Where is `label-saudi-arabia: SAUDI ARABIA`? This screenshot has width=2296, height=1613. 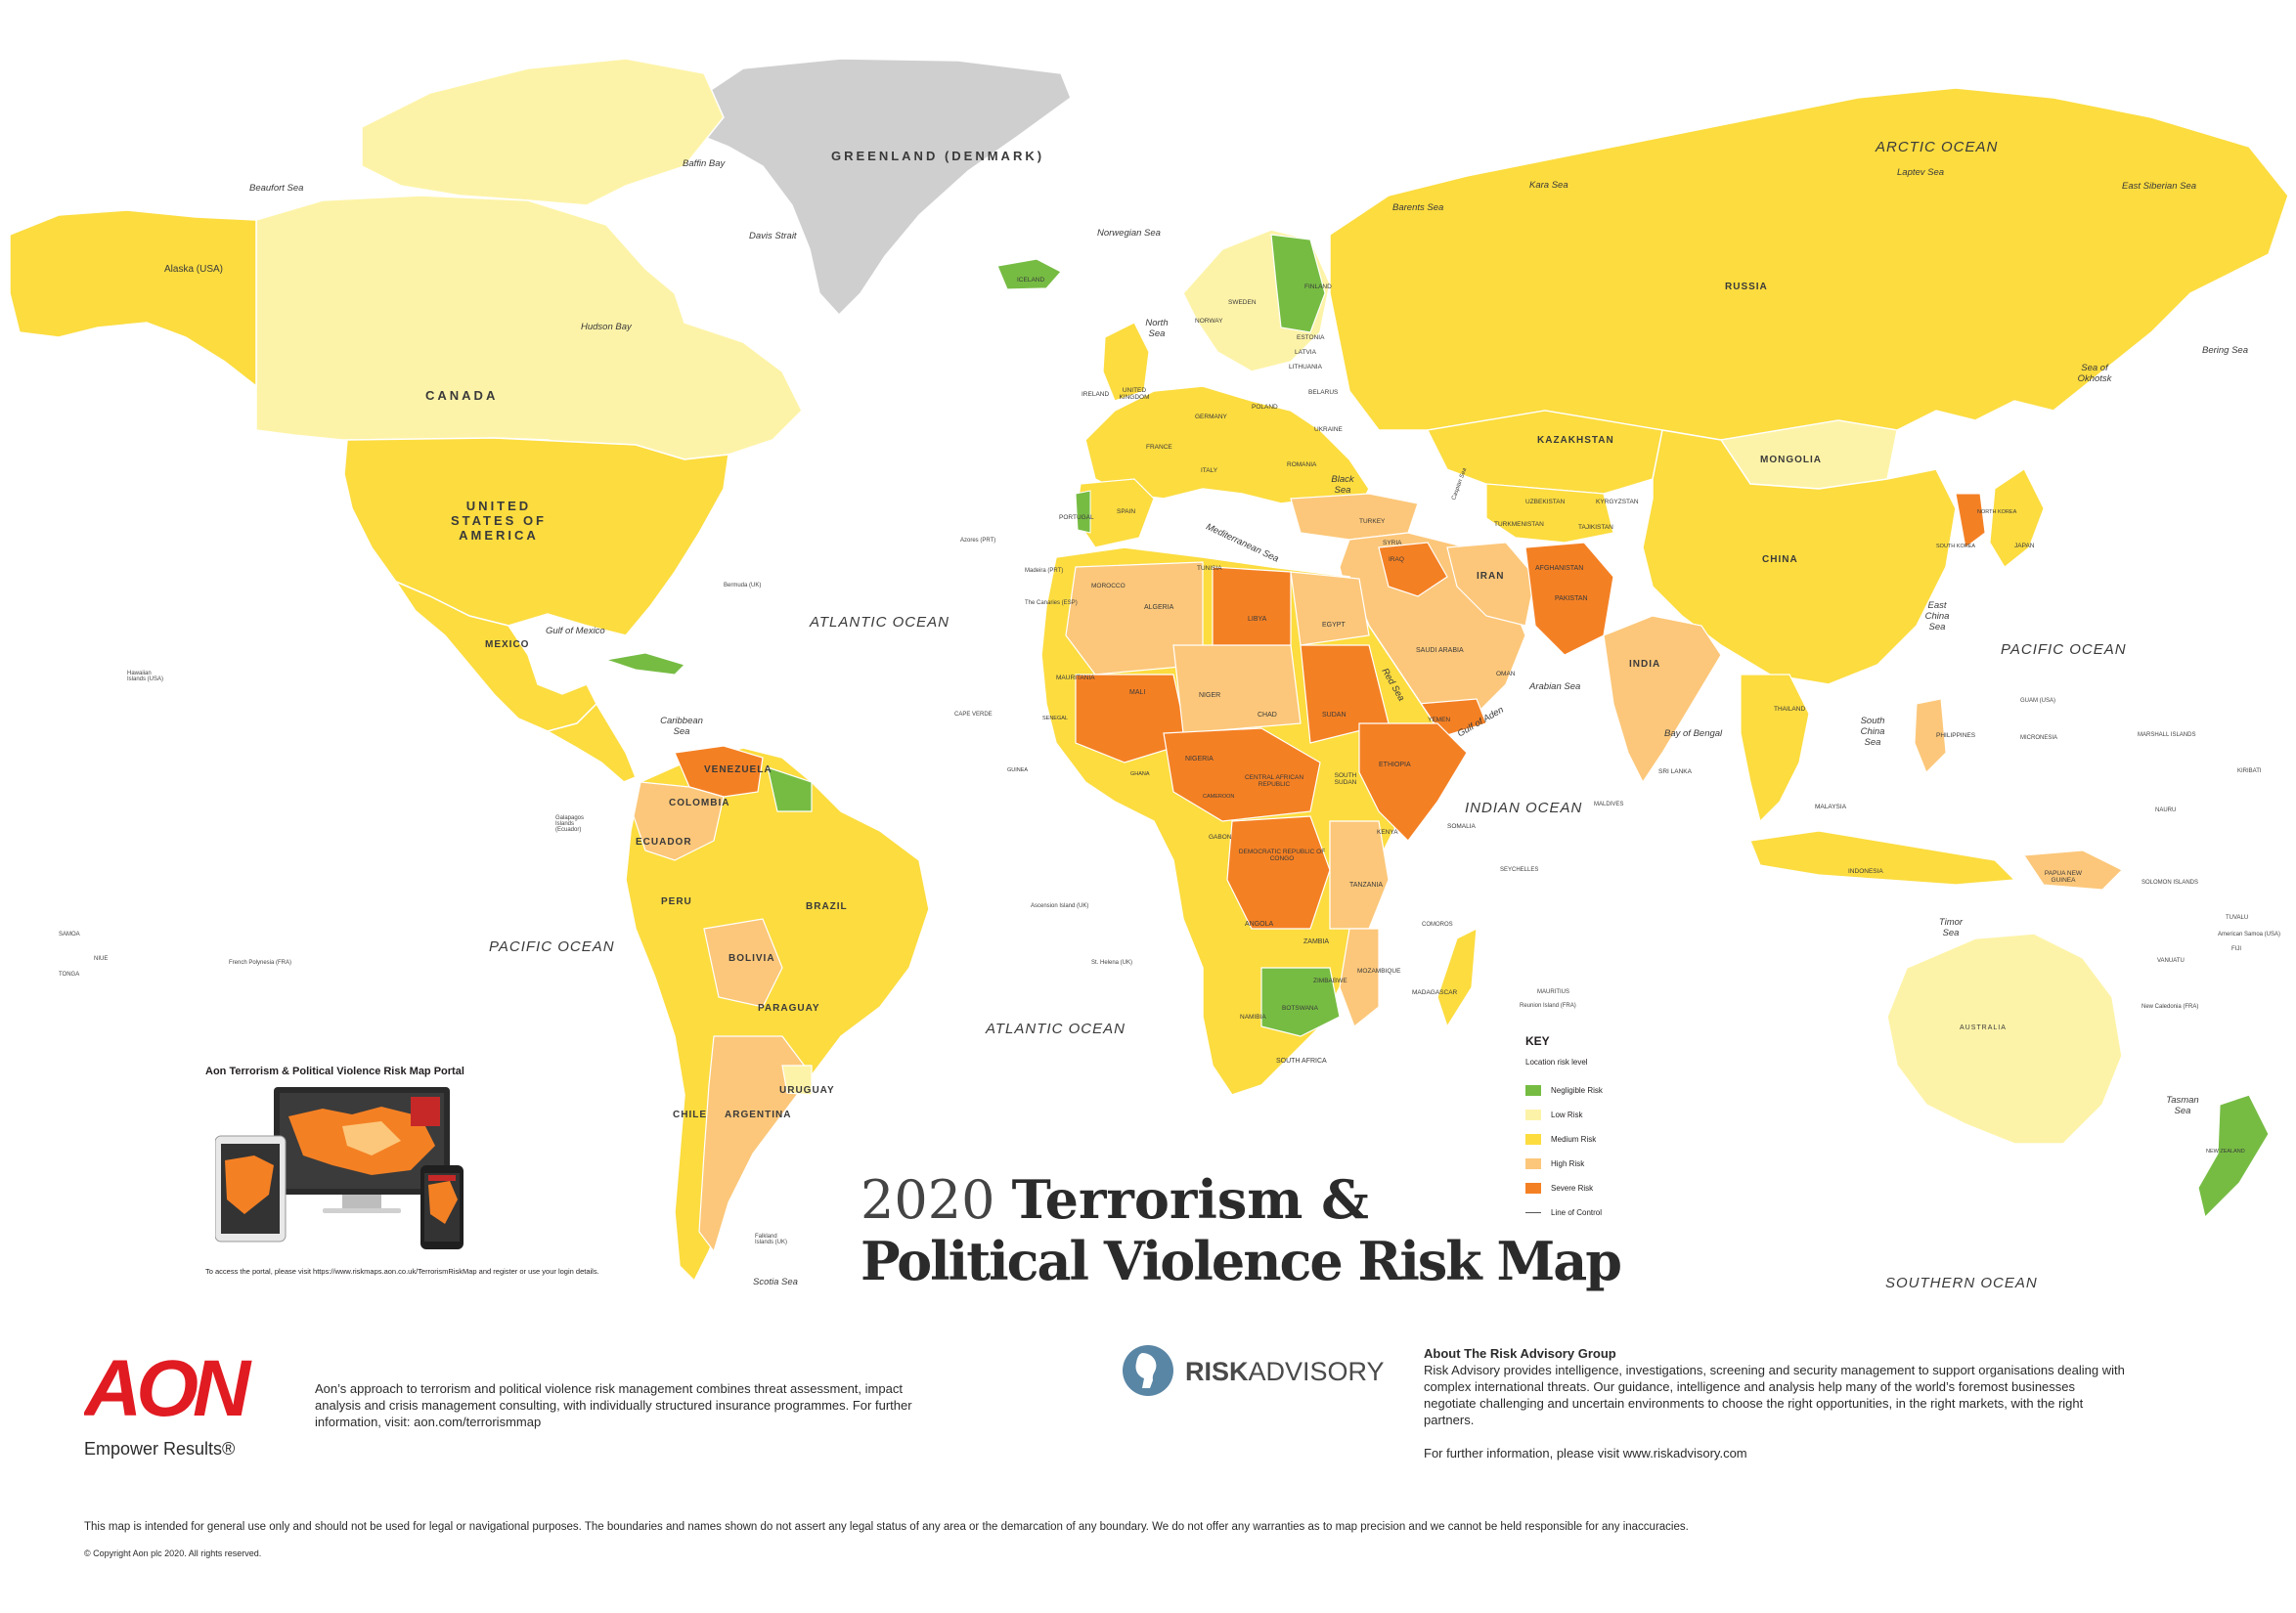
label-saudi-arabia: SAUDI ARABIA is located at coordinates (1440, 650).